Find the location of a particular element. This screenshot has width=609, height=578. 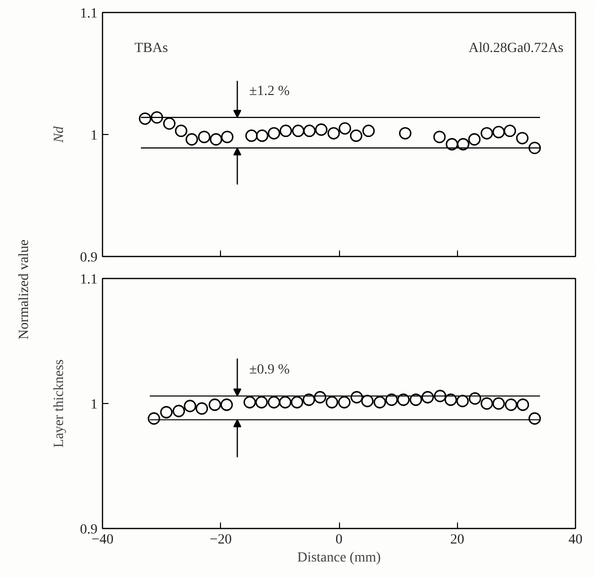

x-axis-title: Distance (mm) is located at coordinates (339, 558).